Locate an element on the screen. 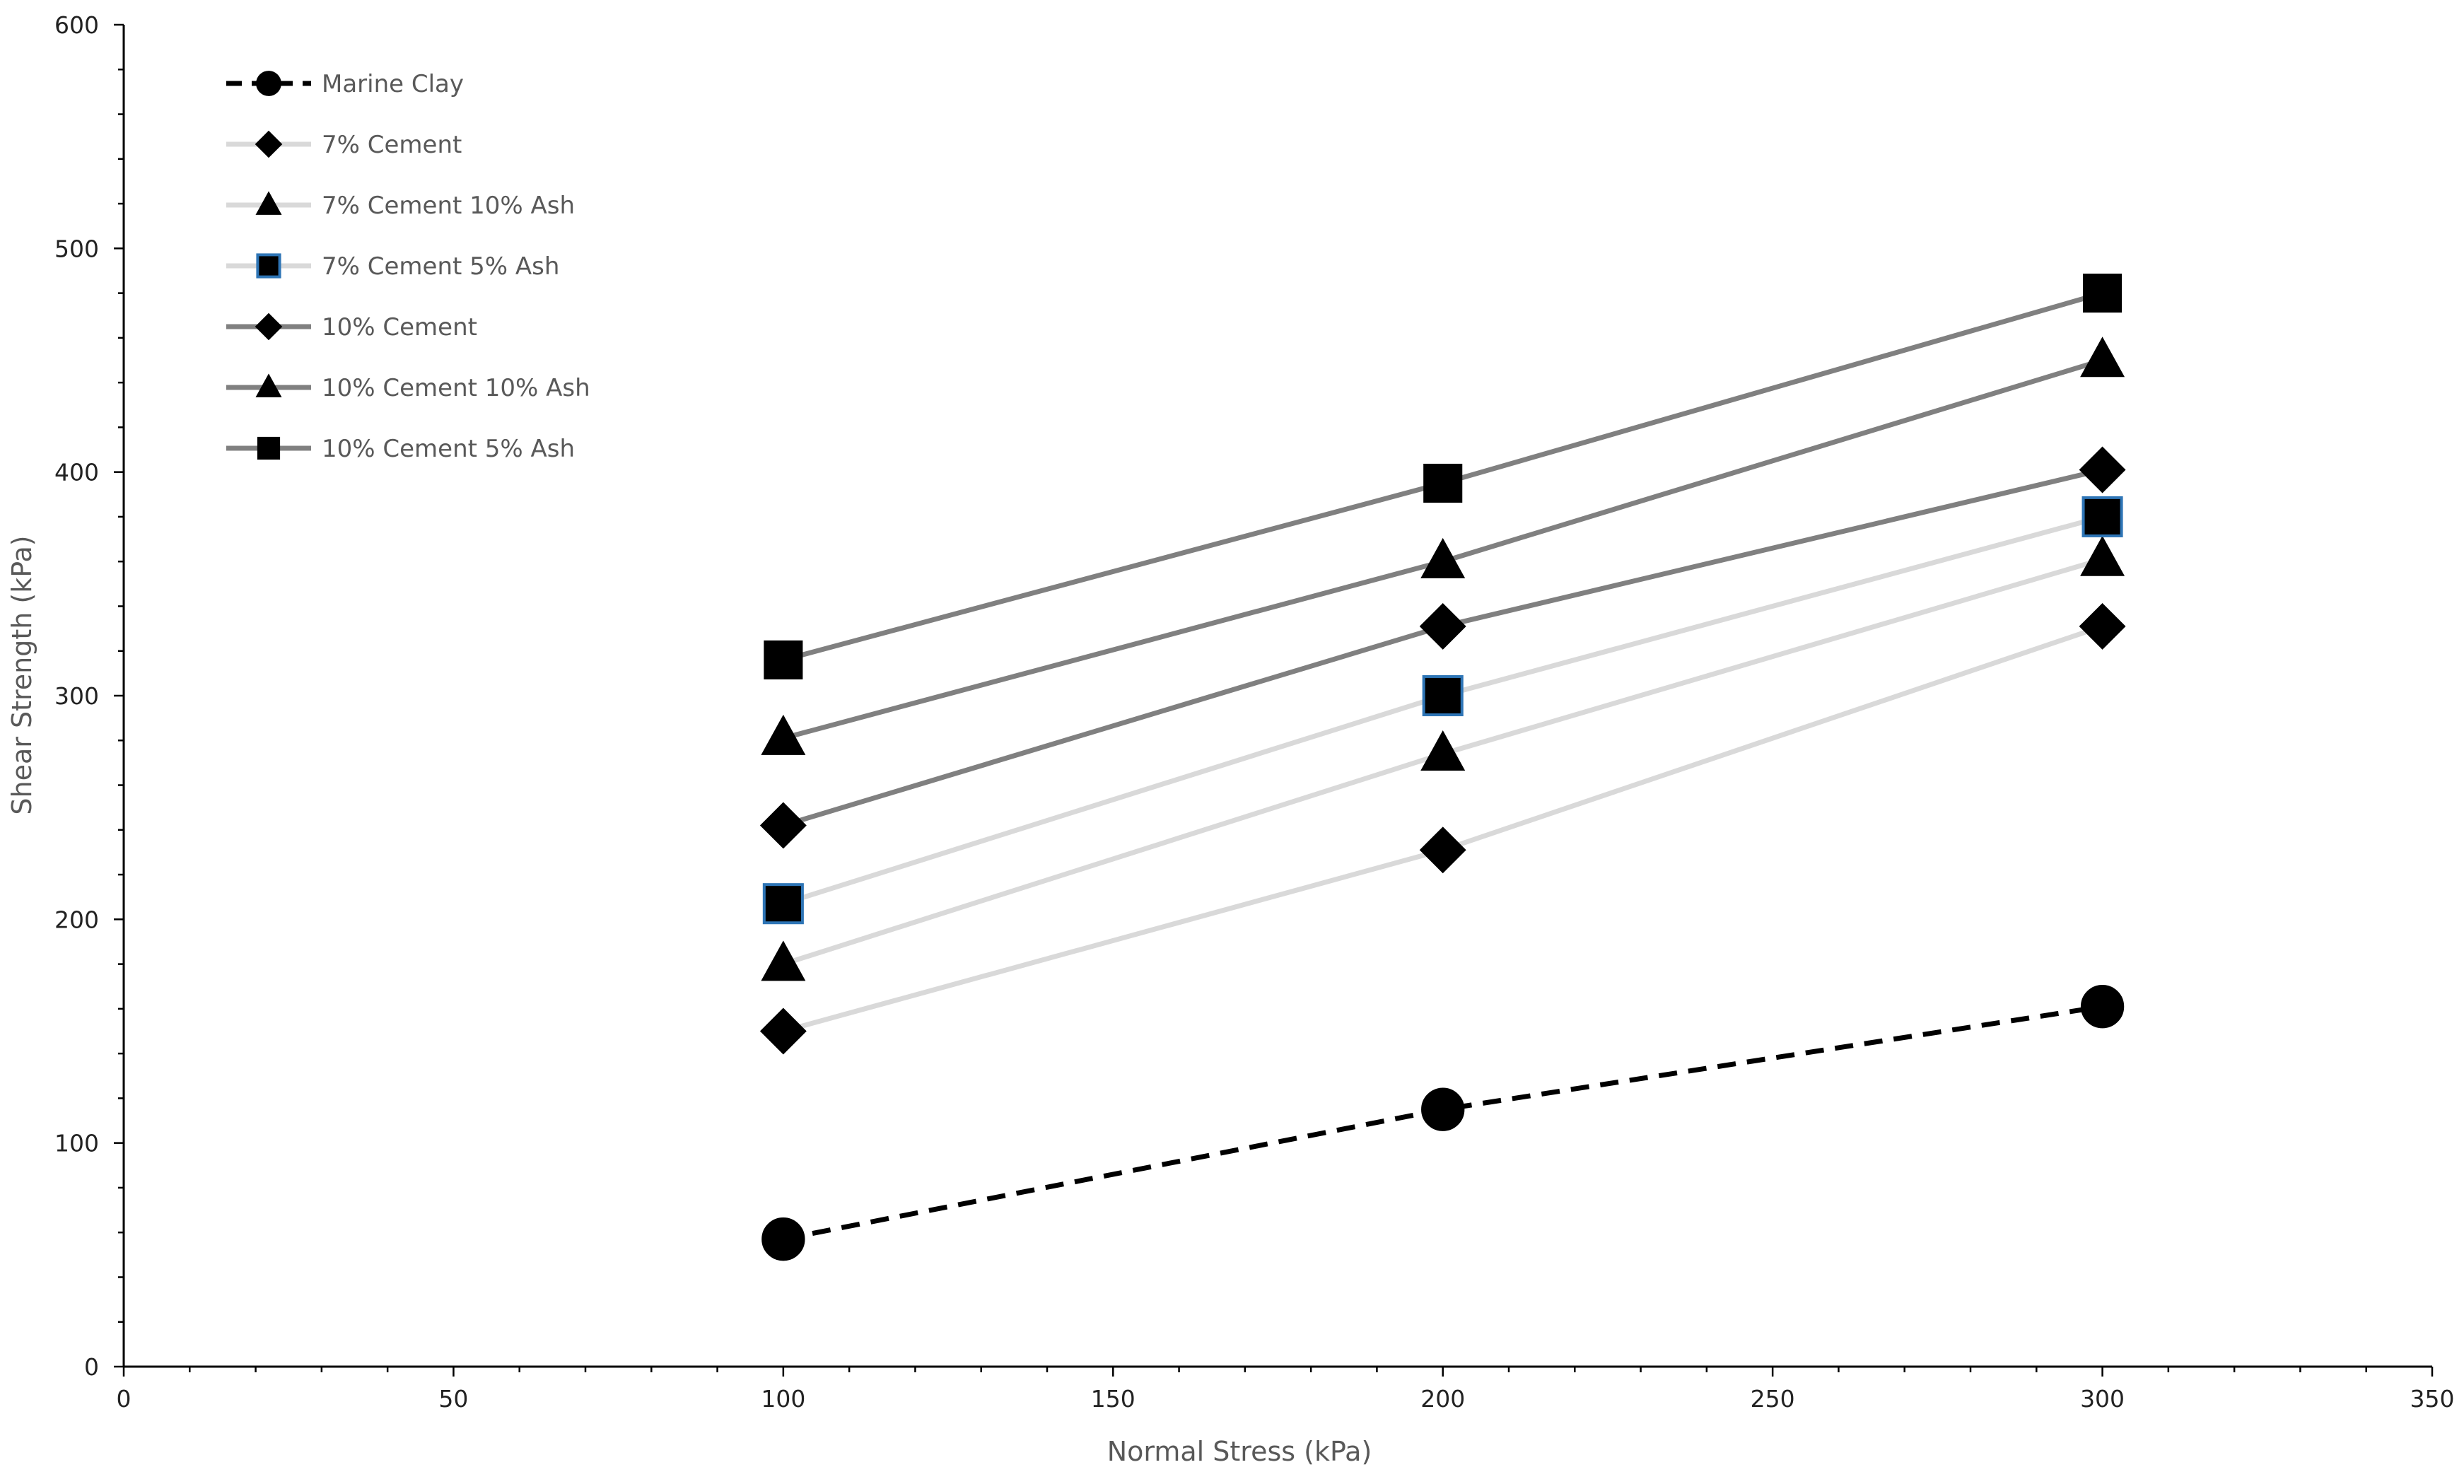  legend-label: 10% Cement is located at coordinates (399, 327).